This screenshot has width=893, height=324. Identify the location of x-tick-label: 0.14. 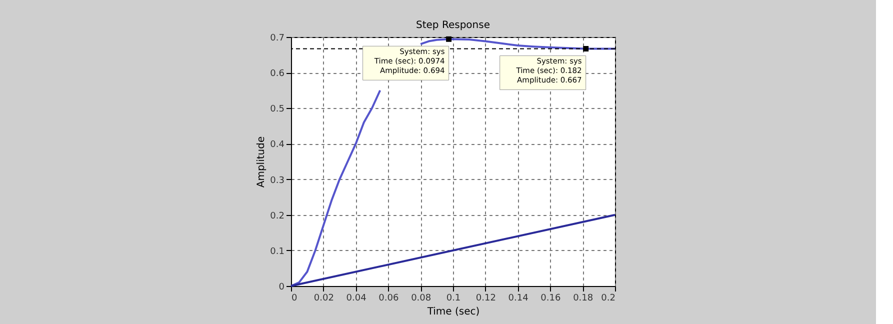
(518, 299).